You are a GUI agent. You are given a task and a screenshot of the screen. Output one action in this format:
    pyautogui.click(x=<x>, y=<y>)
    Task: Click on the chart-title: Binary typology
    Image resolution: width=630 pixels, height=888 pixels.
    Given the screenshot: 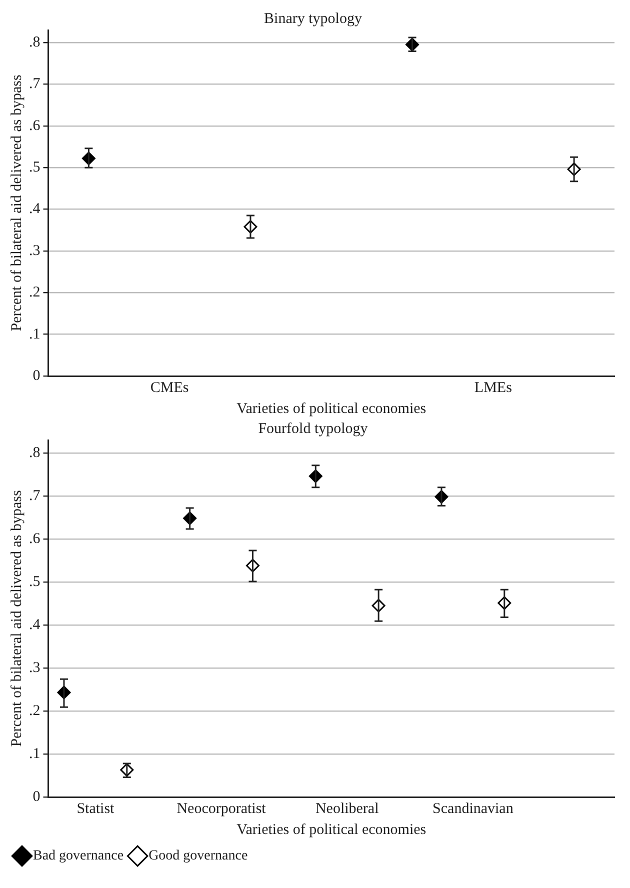 What is the action you would take?
    pyautogui.click(x=313, y=18)
    